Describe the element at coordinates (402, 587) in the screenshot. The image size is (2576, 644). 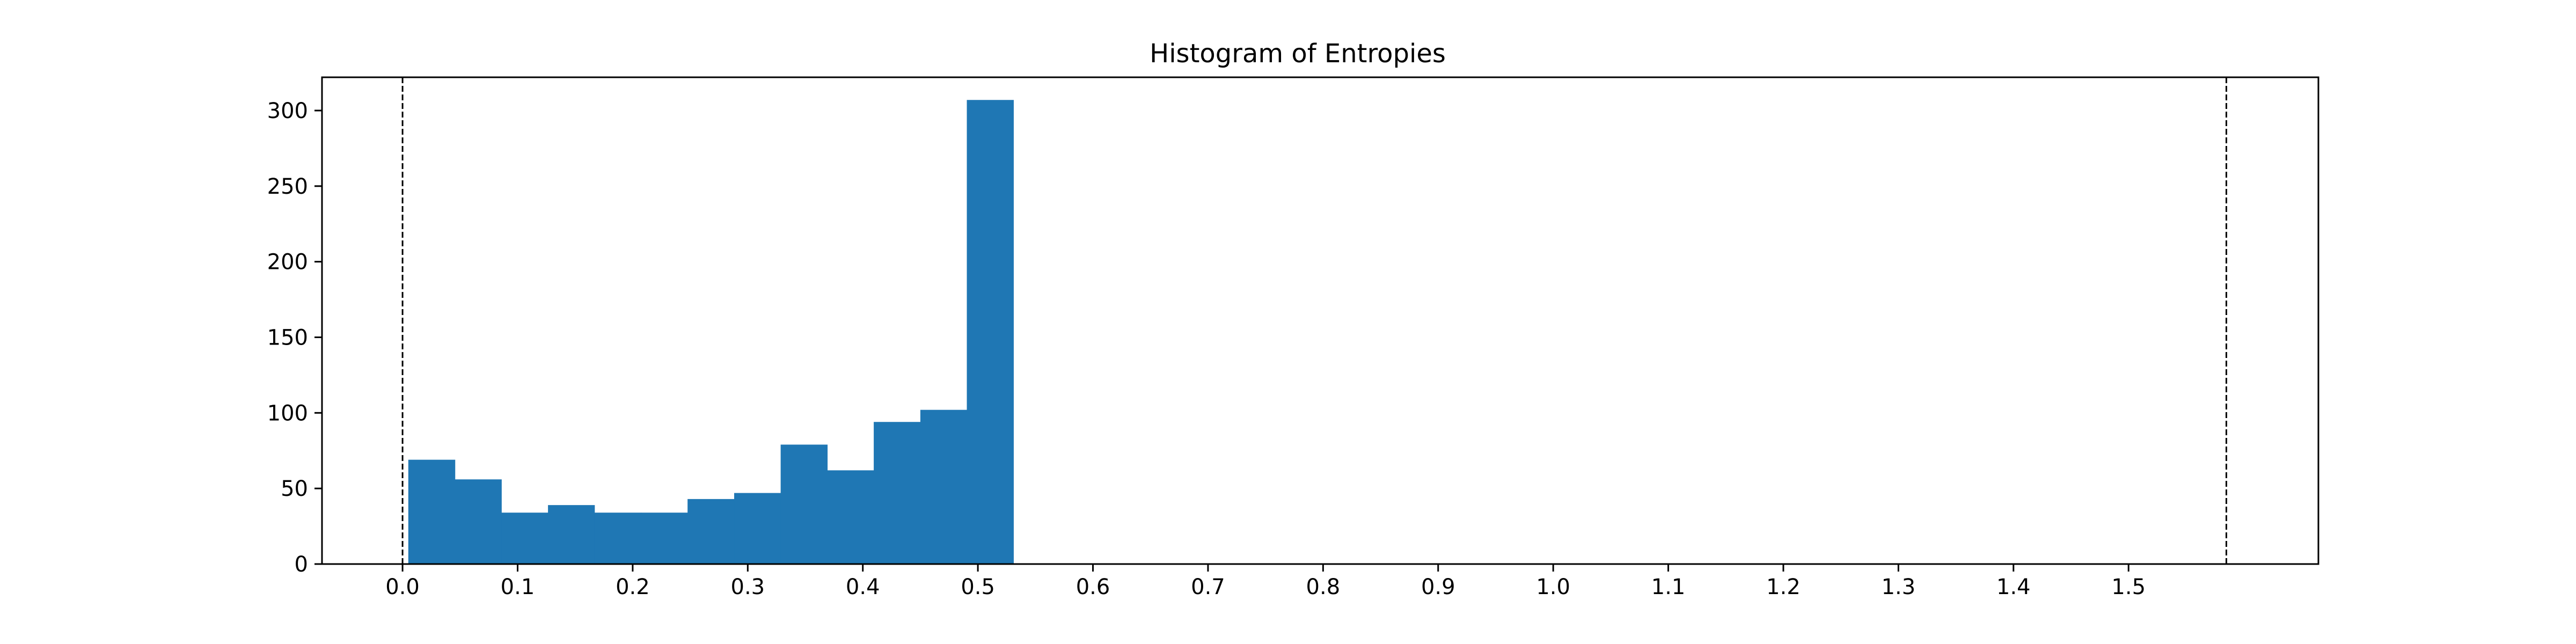
I see `x-tick-label: 0.0` at that location.